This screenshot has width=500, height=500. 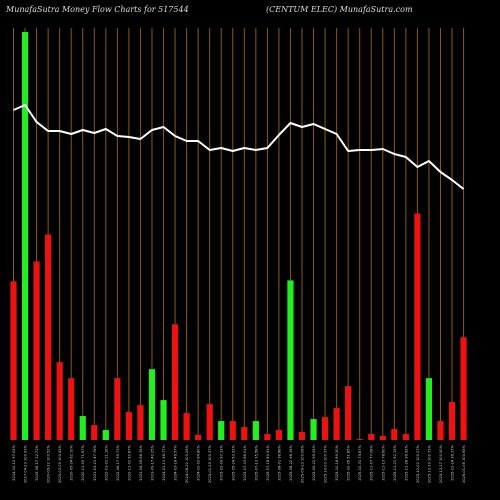 What do you see at coordinates (429, 463) in the screenshot?
I see `x-tick-label: 2025-12-10 100.73%` at bounding box center [429, 463].